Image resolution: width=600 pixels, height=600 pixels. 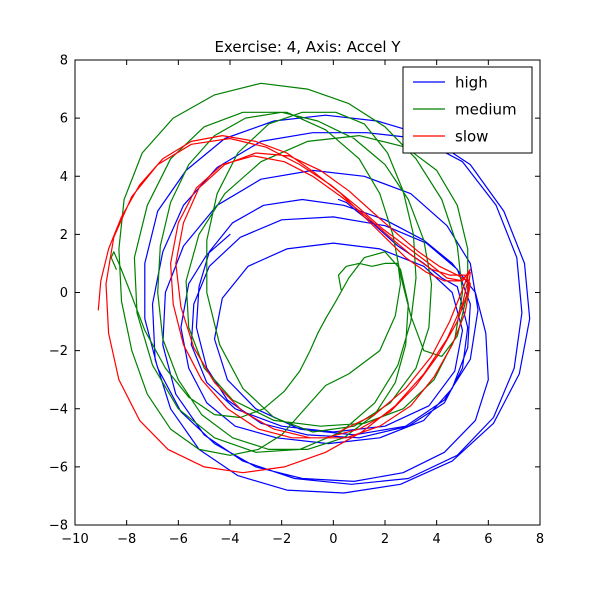 What do you see at coordinates (58, 467) in the screenshot?
I see `y-tick-label: −6` at bounding box center [58, 467].